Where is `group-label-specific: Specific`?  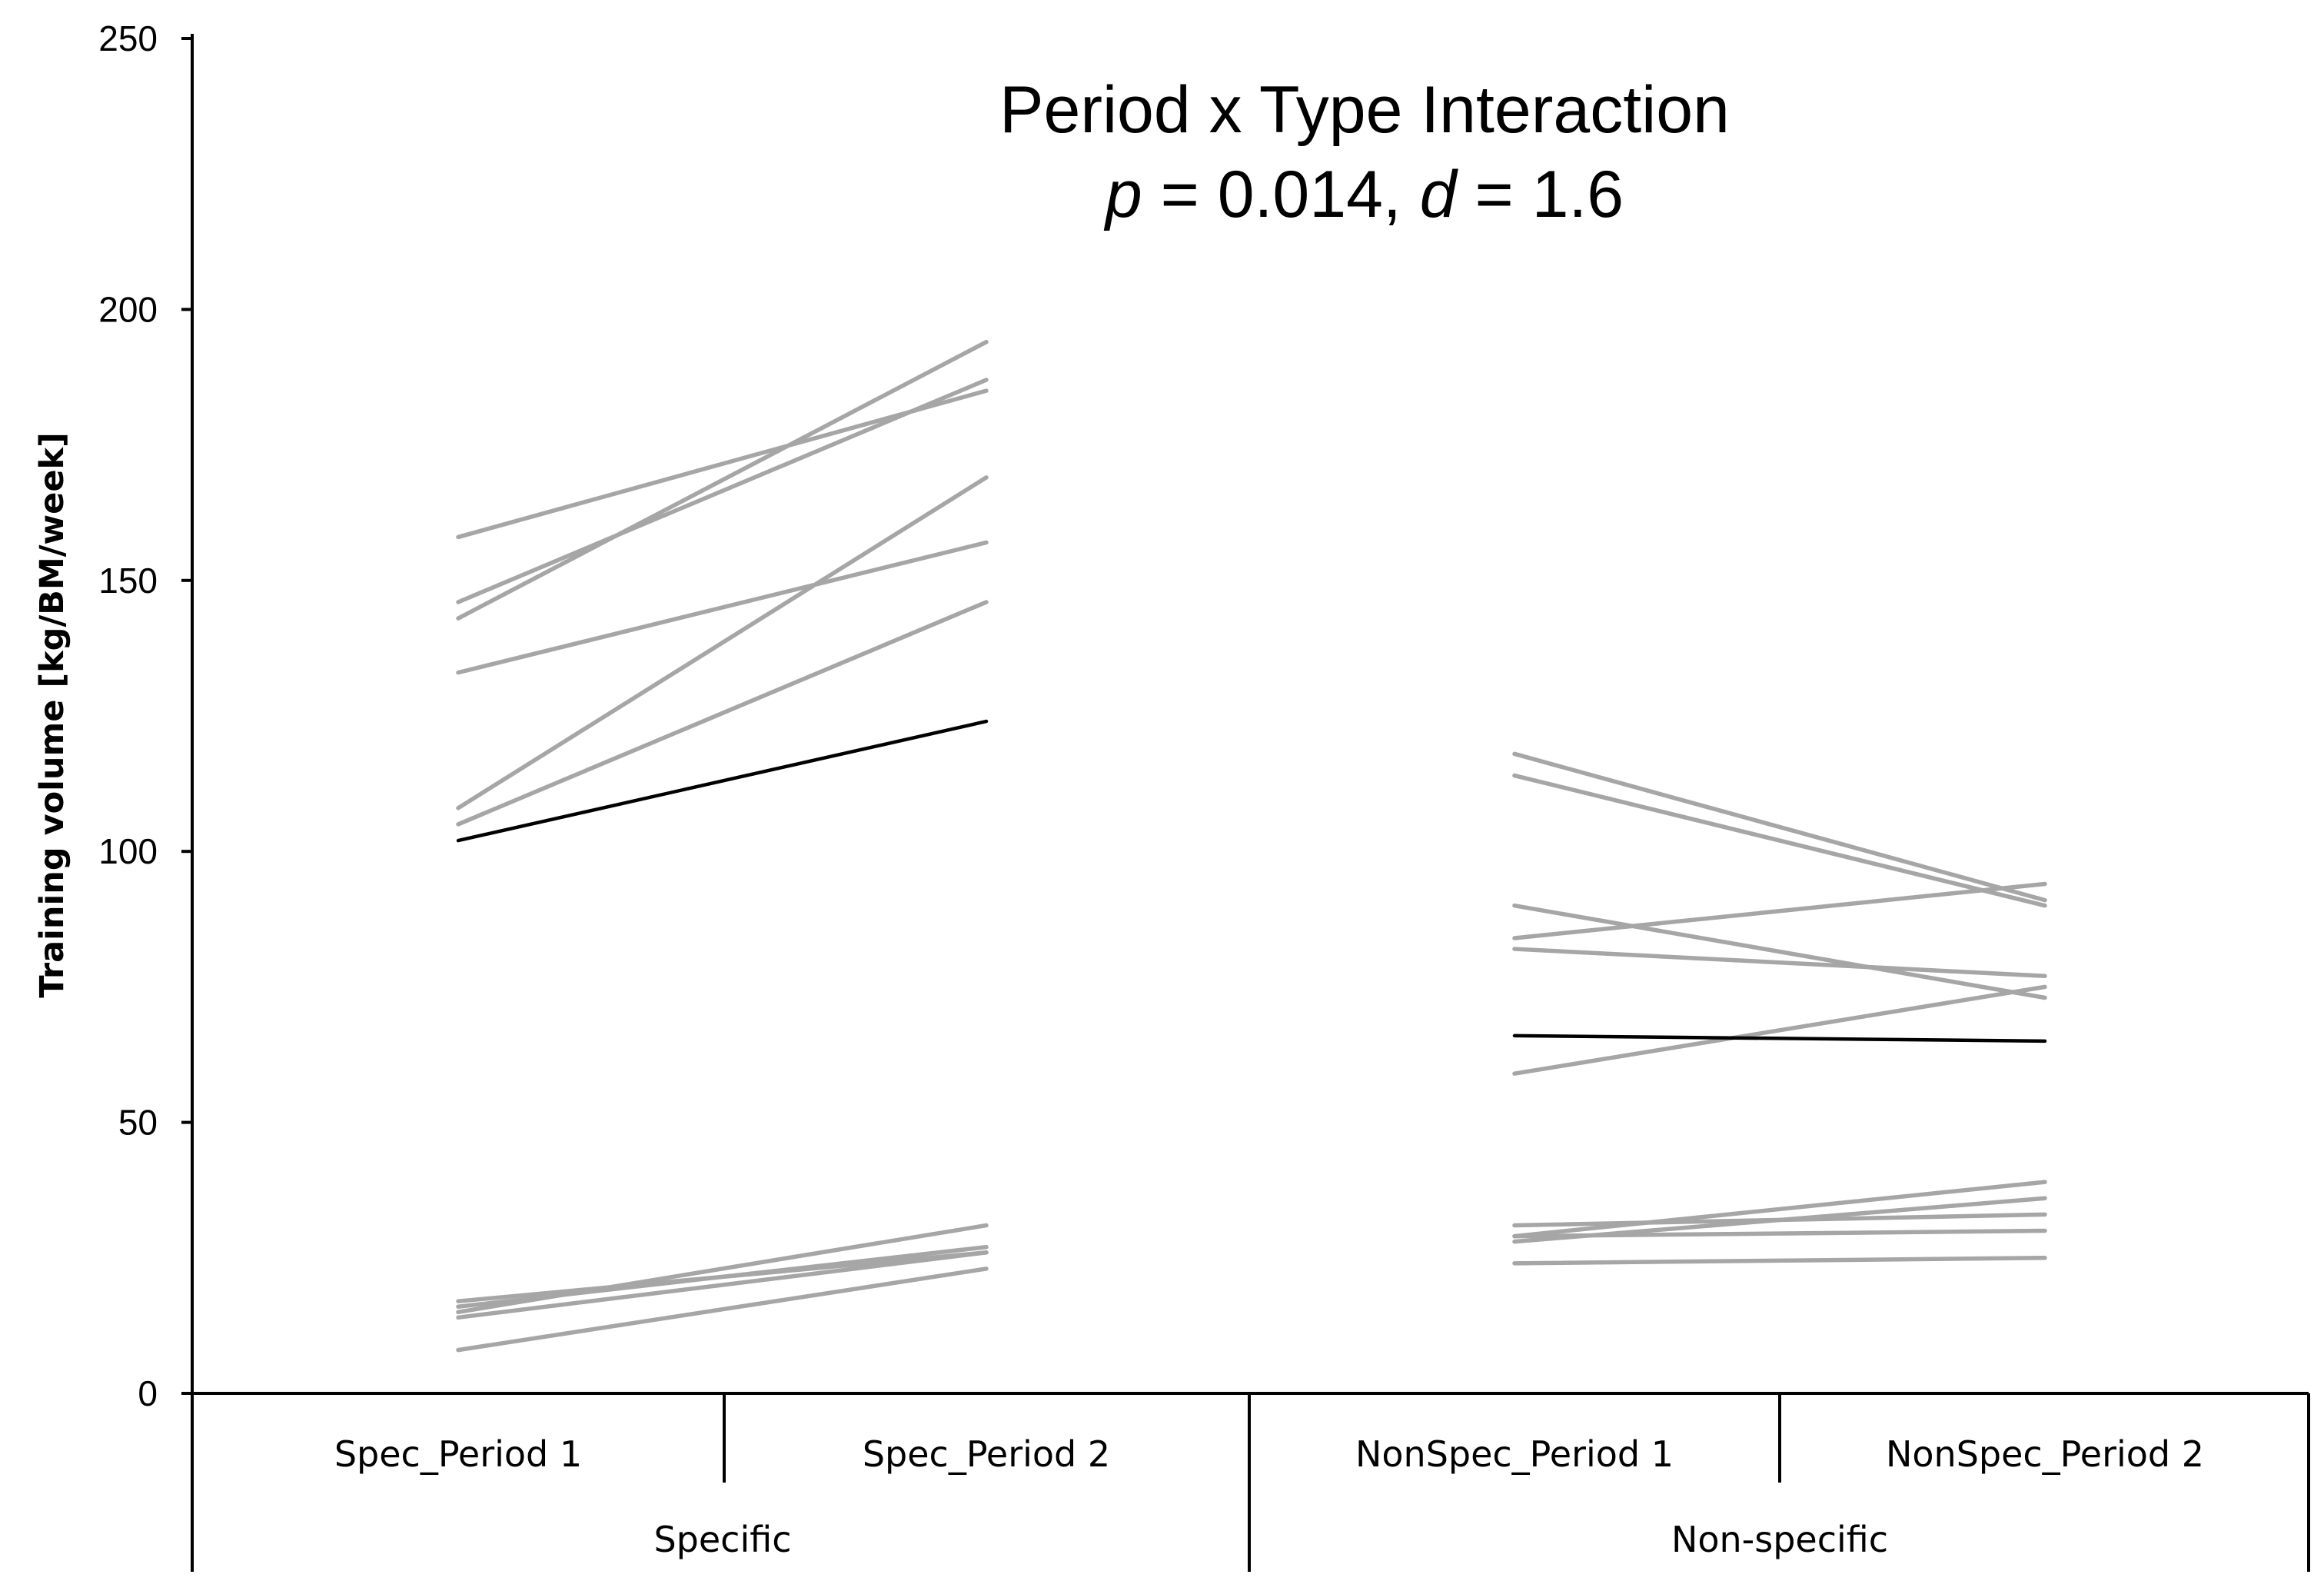 group-label-specific: Specific is located at coordinates (722, 1540).